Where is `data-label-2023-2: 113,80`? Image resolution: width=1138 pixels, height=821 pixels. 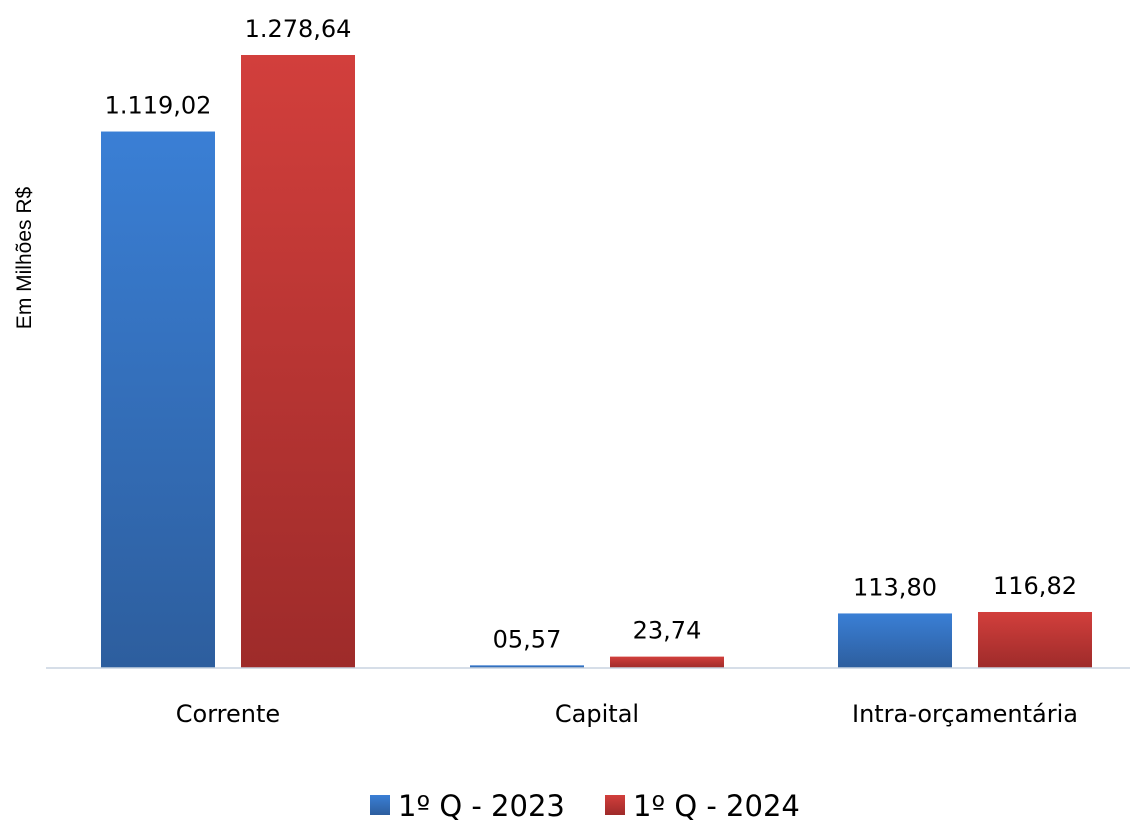
data-label-2023-2: 113,80 is located at coordinates (895, 587).